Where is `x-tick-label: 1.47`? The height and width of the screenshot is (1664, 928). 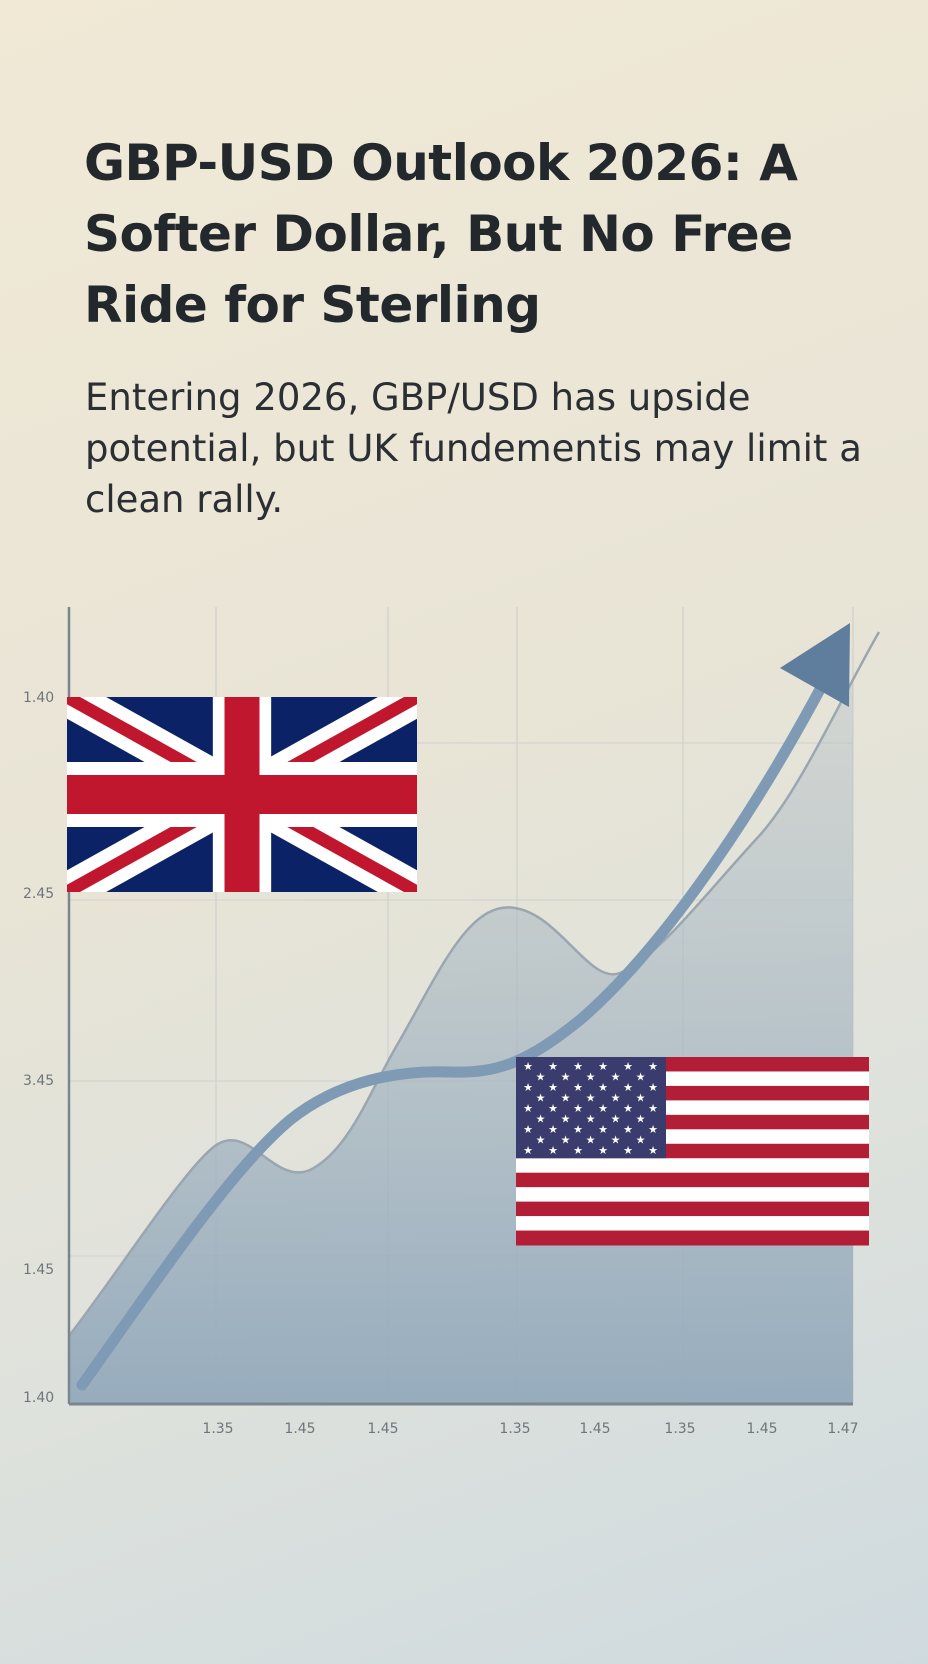
x-tick-label: 1.47 is located at coordinates (842, 1429).